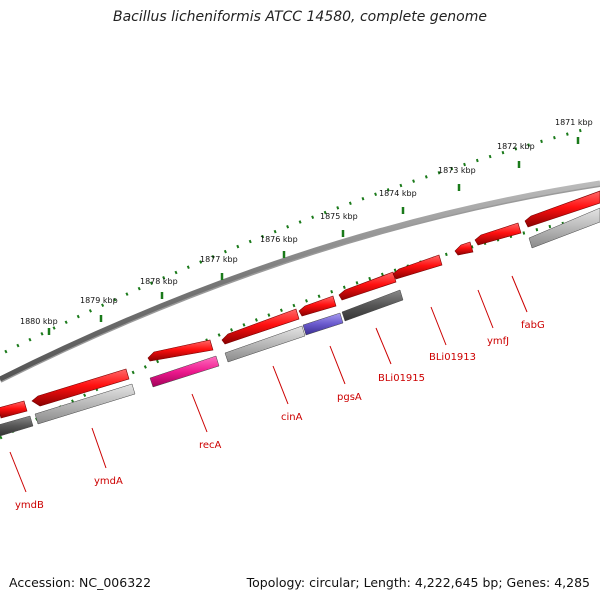  I want to click on accession-text: Accession: NC_006322, so click(80, 582).